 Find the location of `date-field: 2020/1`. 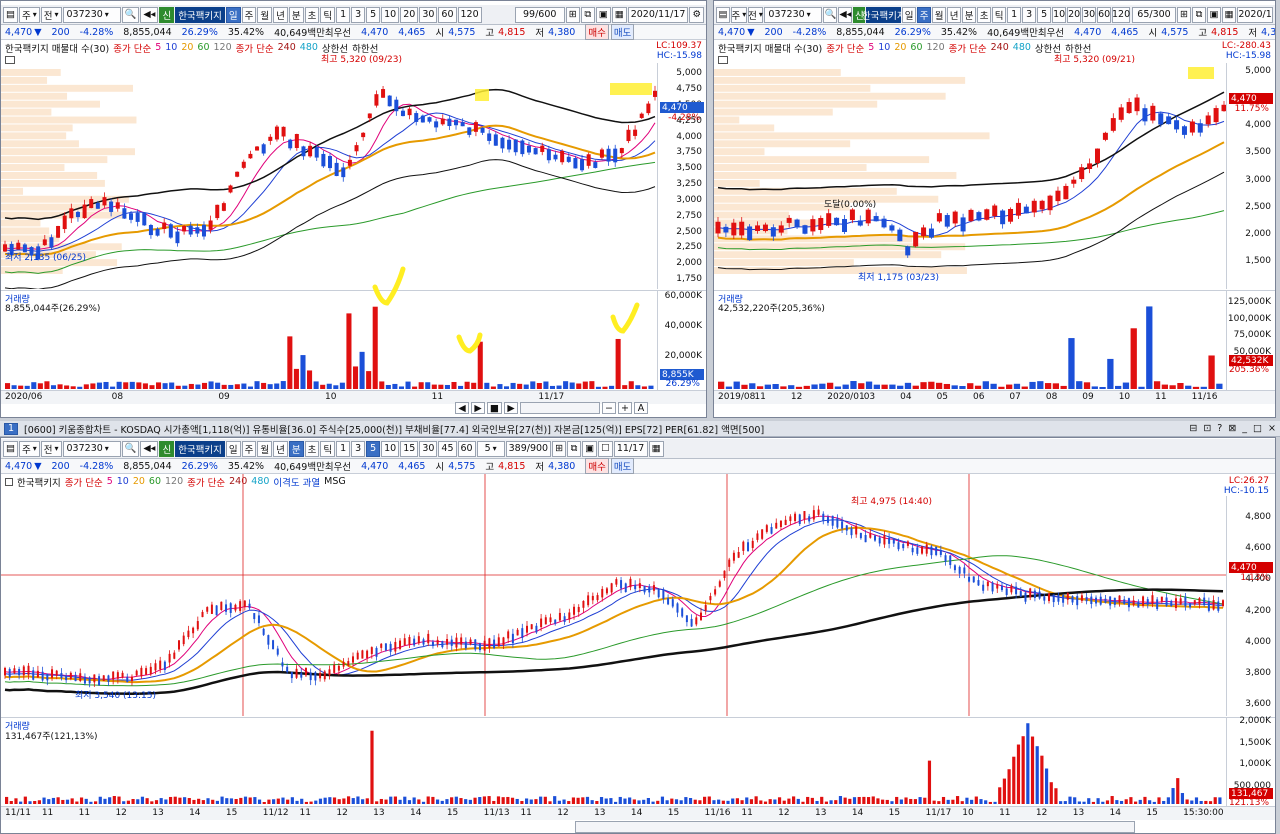

date-field: 2020/1 is located at coordinates (1255, 14).